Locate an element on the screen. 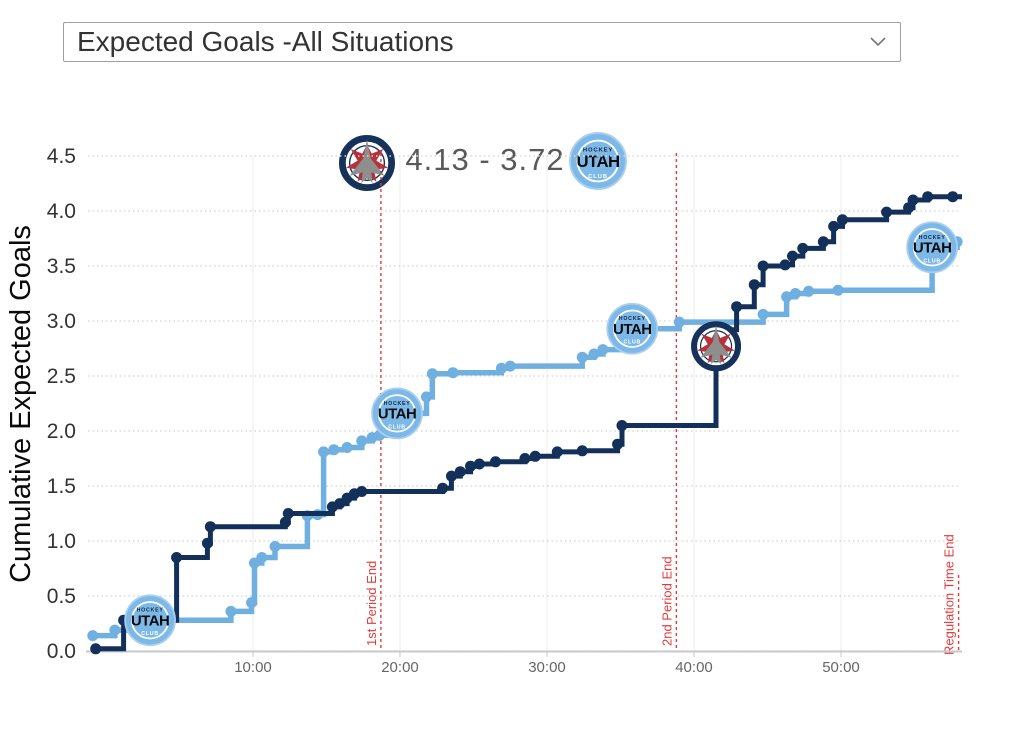 Image resolution: width=1024 pixels, height=730 pixels. jets-logo is located at coordinates (367, 163).